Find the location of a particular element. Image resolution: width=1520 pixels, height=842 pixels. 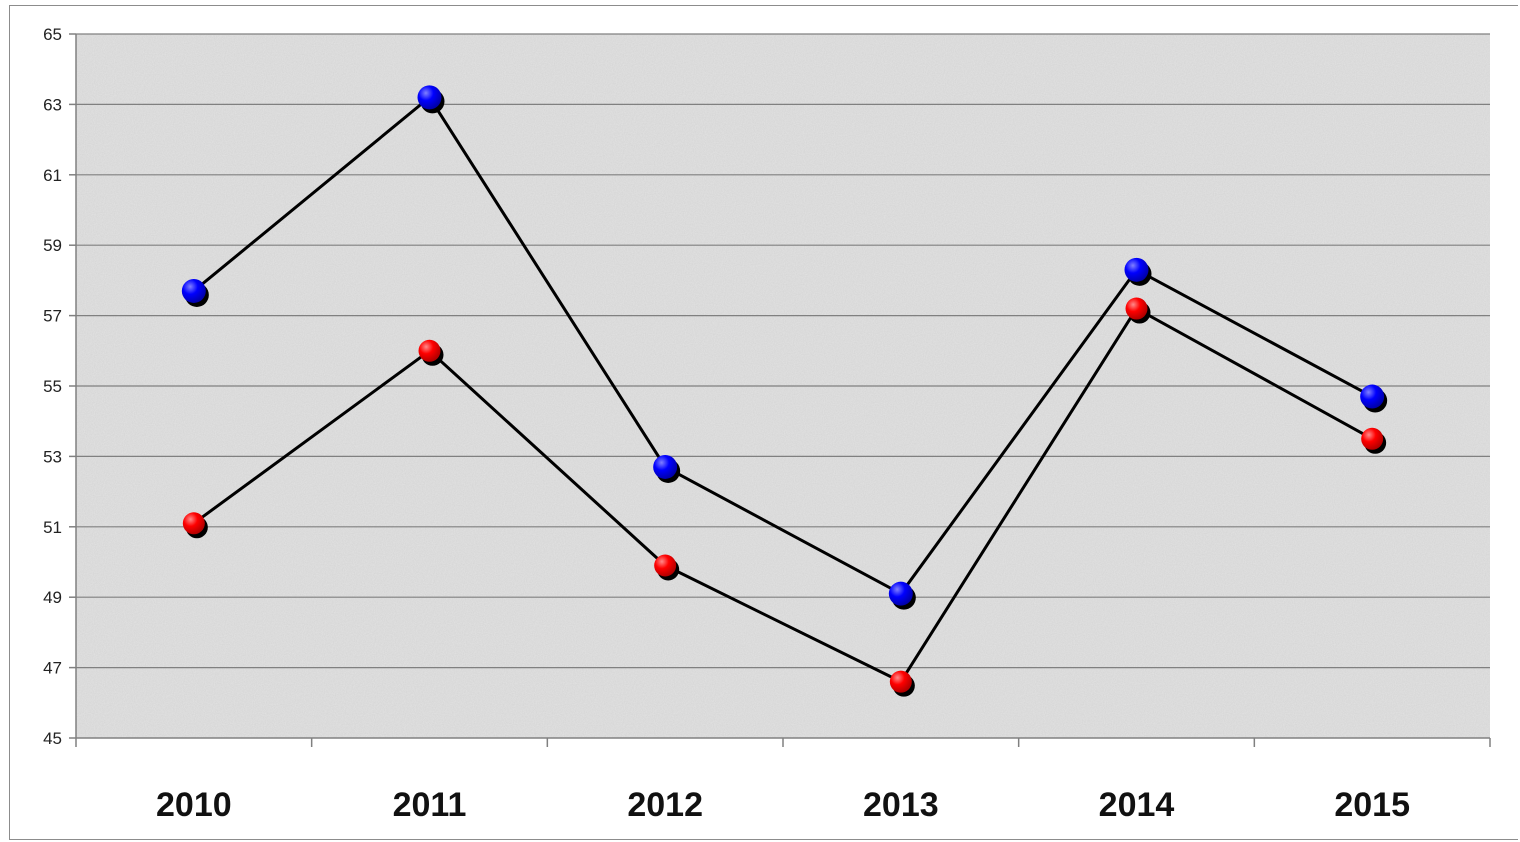

y-tick-label: 47 is located at coordinates (52, 668).